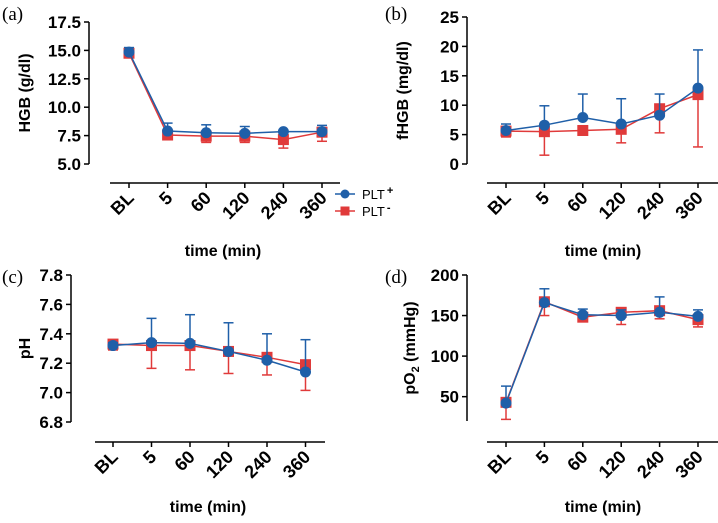  I want to click on y-tick-label: 12.5, so click(64, 79).